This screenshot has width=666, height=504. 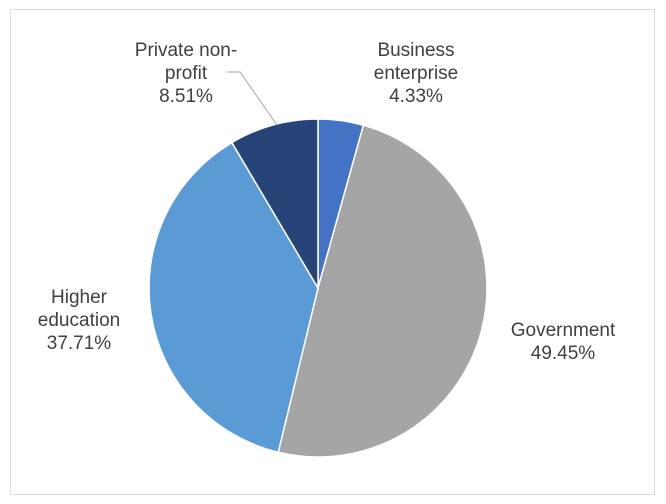 I want to click on slice-category: education, so click(x=79, y=320).